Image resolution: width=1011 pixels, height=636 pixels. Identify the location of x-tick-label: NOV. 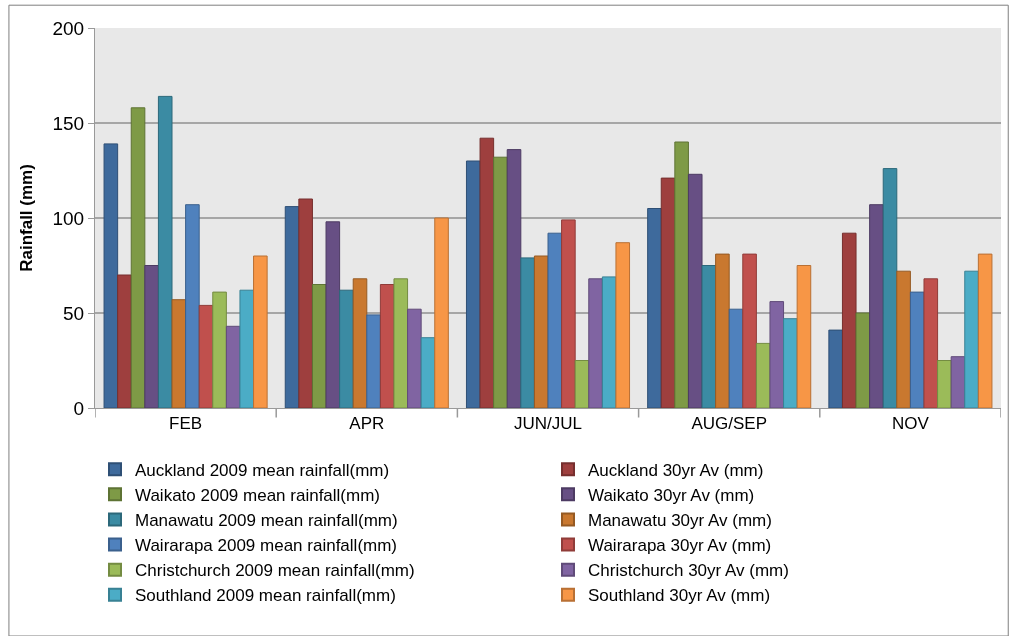
(910, 424).